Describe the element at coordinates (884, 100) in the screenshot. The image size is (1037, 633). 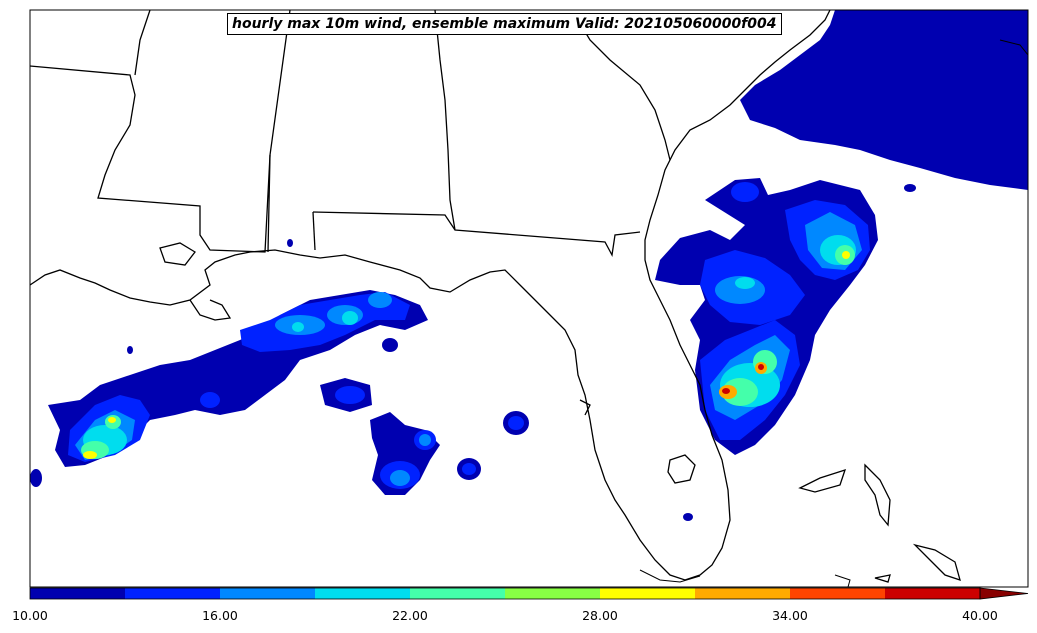
I see `wind-region-atlantic` at that location.